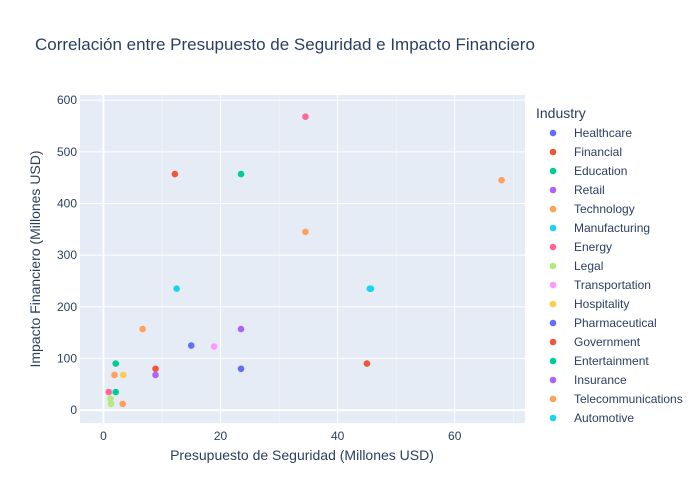 The image size is (700, 500). I want to click on legend-item: Legal, so click(576, 266).